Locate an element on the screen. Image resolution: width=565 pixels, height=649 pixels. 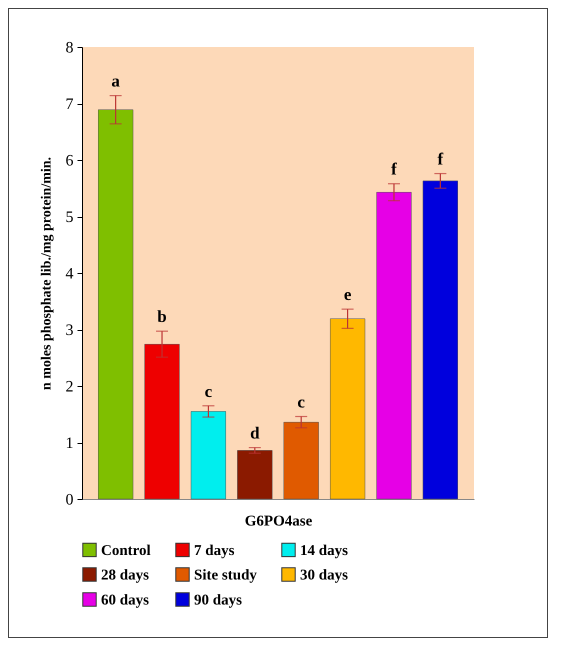
legend-label: Control is located at coordinates (126, 550).